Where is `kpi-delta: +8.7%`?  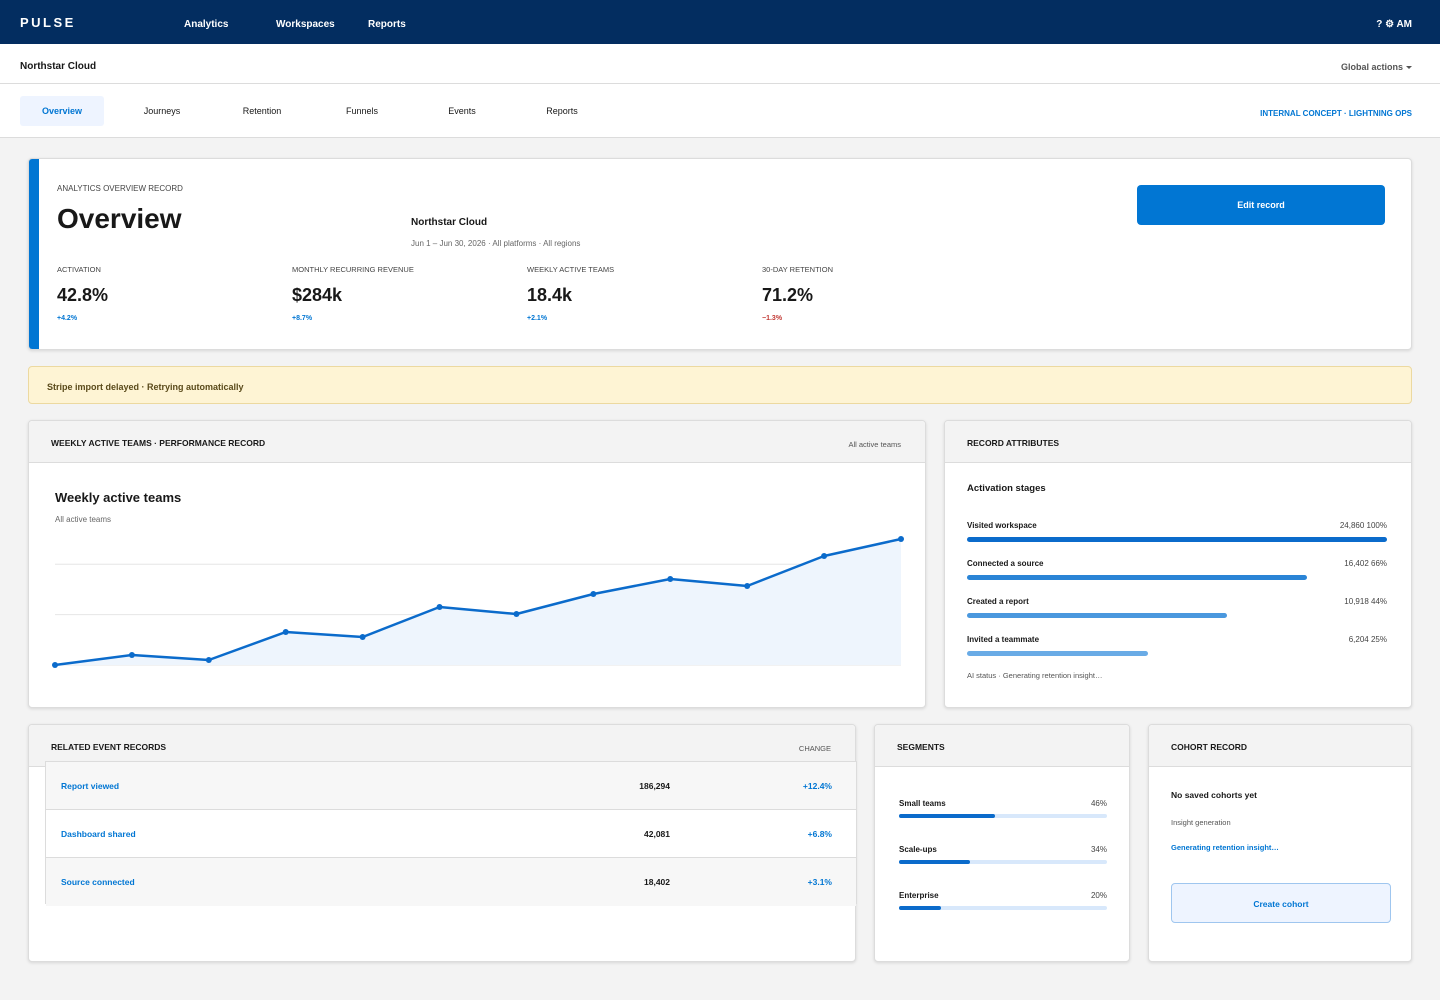
kpi-delta: +8.7% is located at coordinates (302, 318).